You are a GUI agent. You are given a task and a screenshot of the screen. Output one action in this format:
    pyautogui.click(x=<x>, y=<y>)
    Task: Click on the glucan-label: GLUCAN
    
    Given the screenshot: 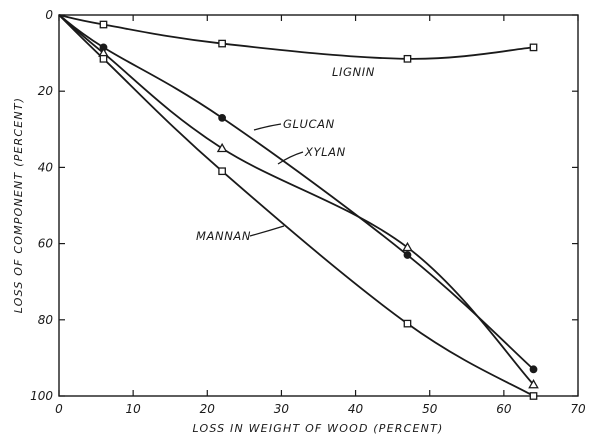 What is the action you would take?
    pyautogui.click(x=309, y=124)
    